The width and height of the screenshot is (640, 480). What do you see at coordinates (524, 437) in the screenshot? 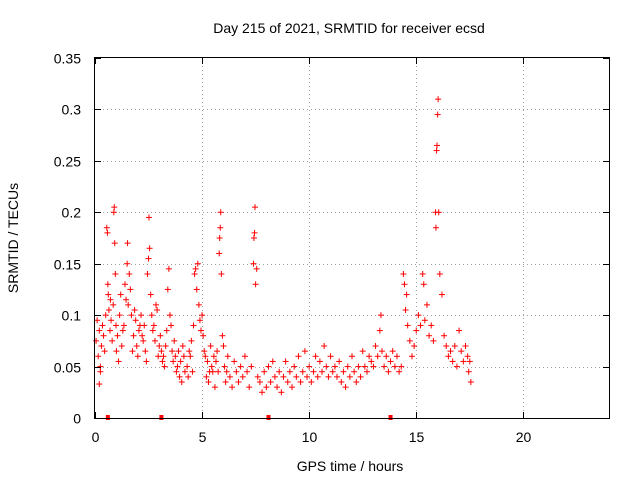
I see `x-tick-label: 20` at bounding box center [524, 437].